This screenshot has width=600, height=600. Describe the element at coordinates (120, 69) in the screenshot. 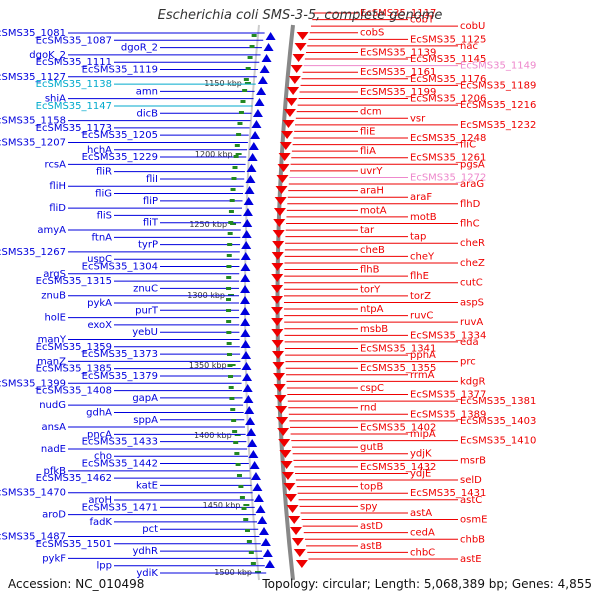

I see `gene-label-ecsms35-1119: EcSMS35_1119` at that location.